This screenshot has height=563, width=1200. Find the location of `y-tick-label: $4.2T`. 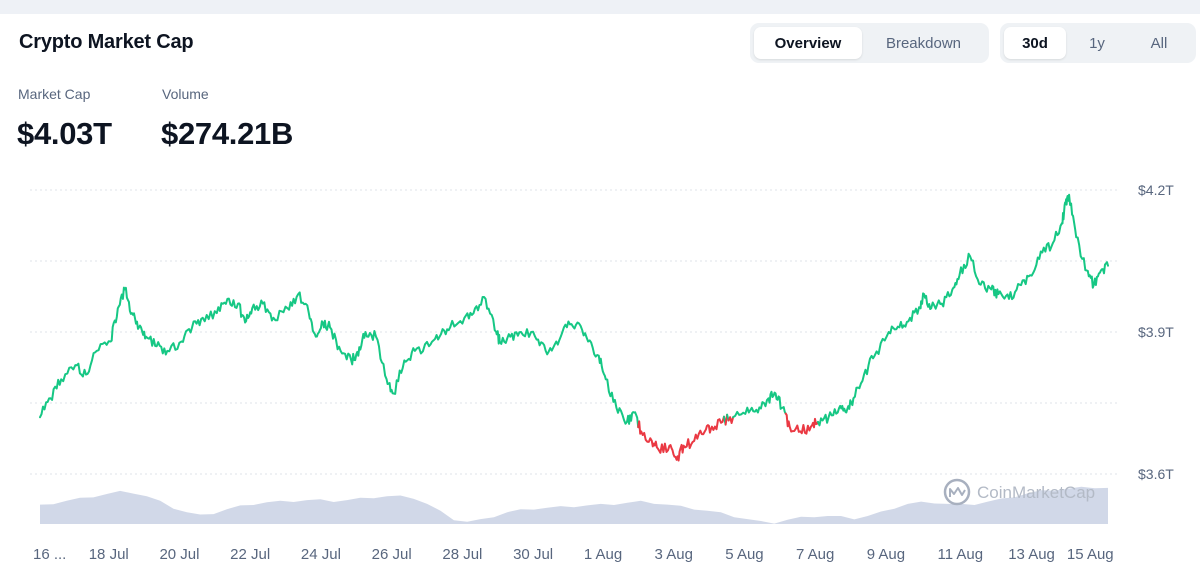

y-tick-label: $4.2T is located at coordinates (1156, 190).